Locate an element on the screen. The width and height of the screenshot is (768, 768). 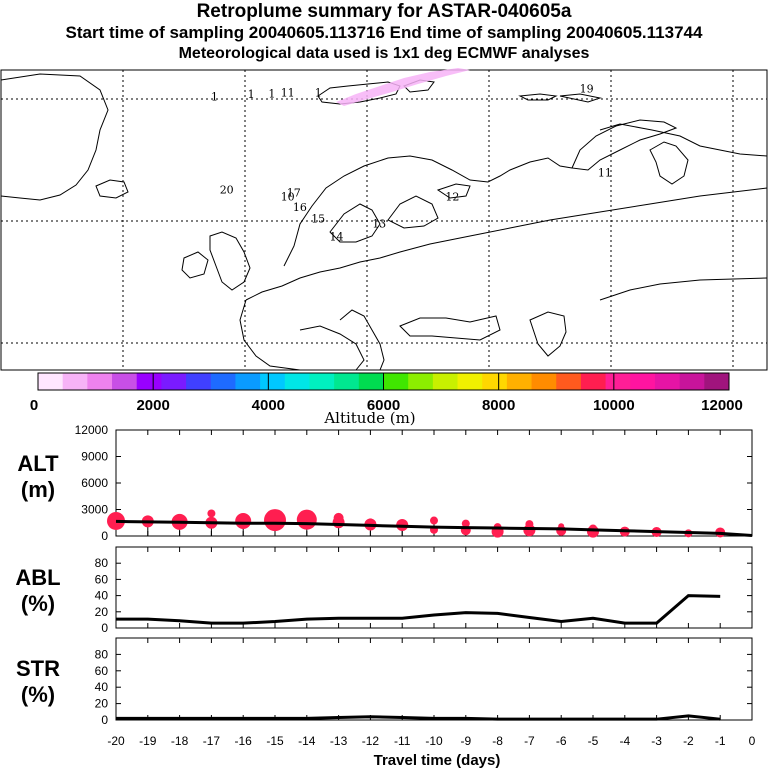
alt-yunit: (m) is located at coordinates (38, 489).